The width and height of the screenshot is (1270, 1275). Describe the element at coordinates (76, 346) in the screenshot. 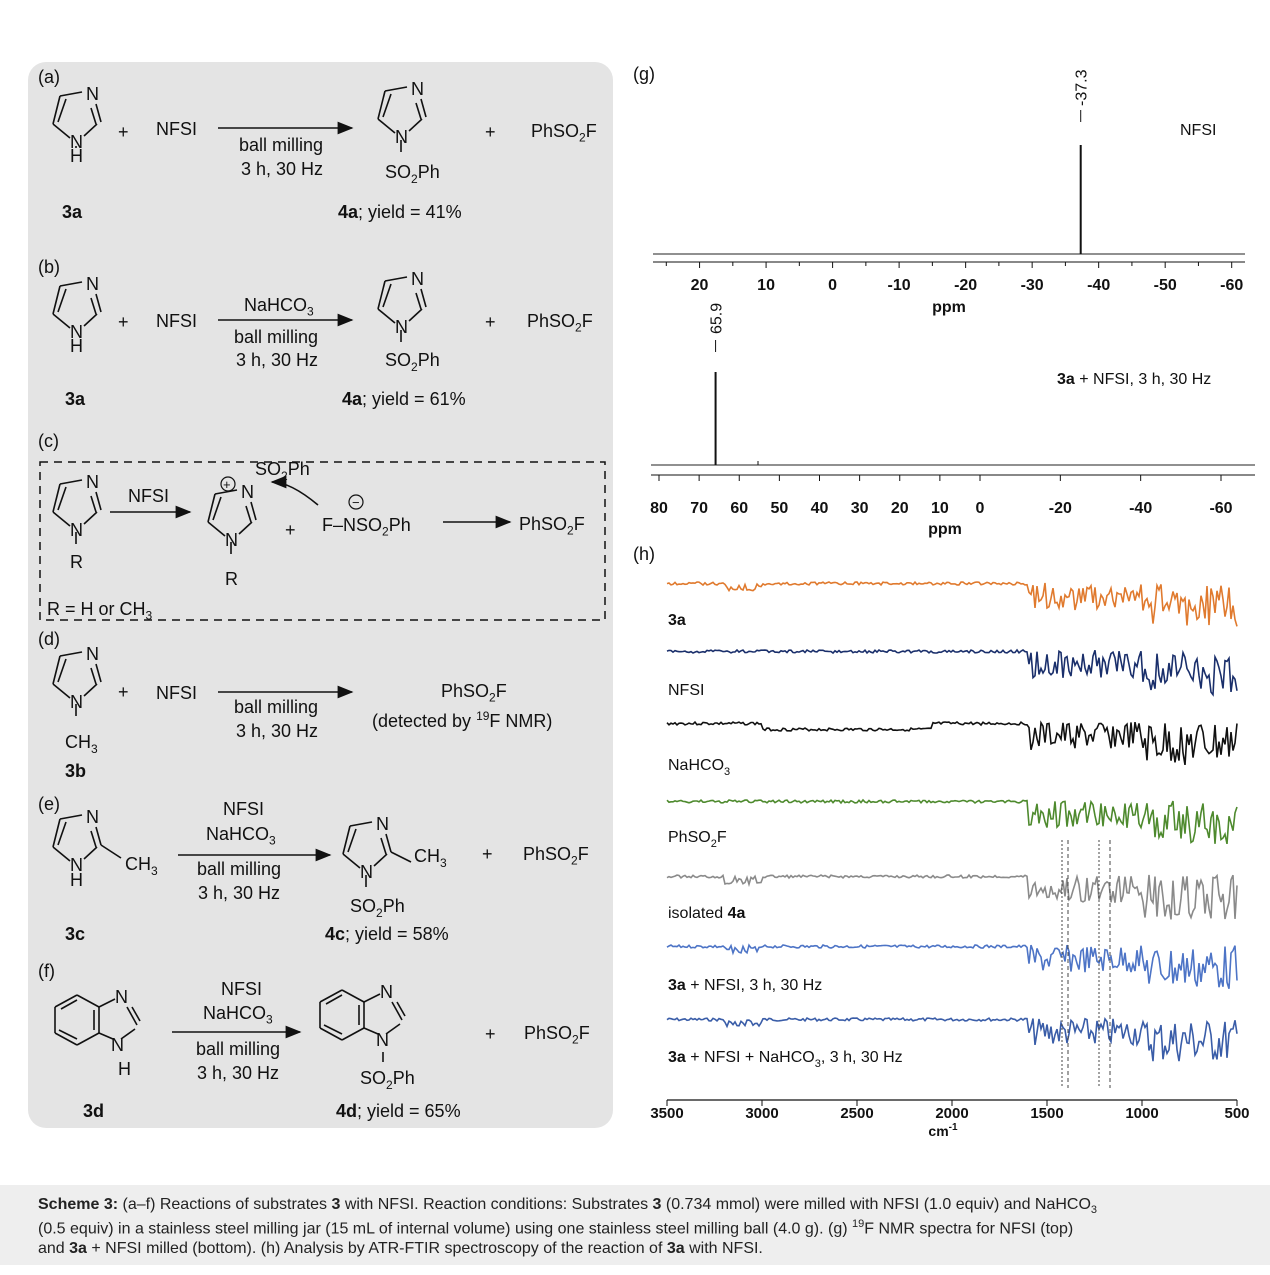

I see `nh-b: H` at that location.